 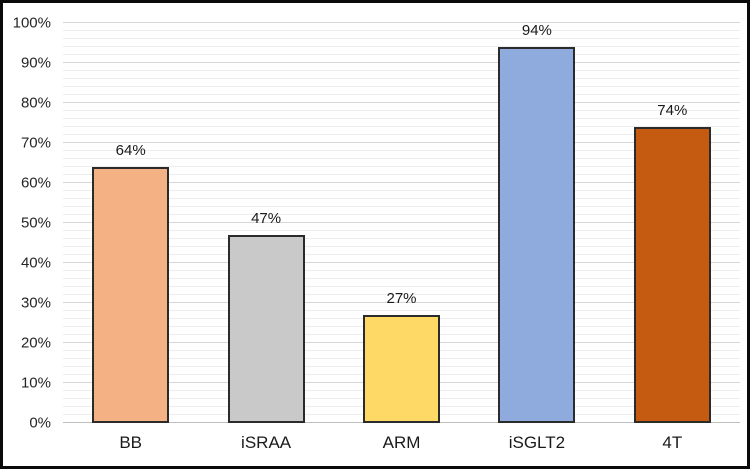 I want to click on y-tick-label: 60%, so click(x=35, y=183).